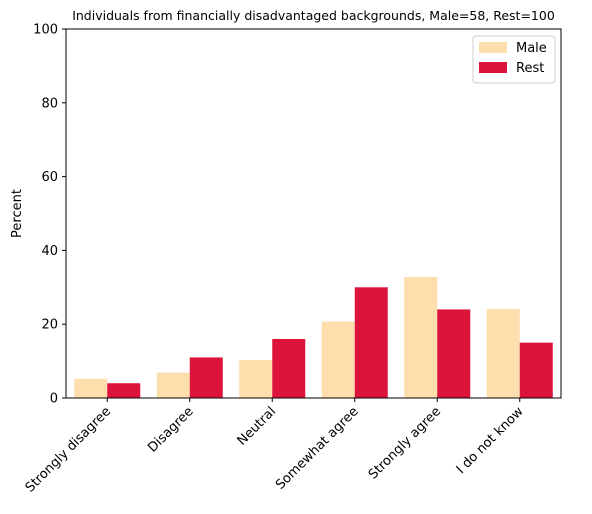  Describe the element at coordinates (493, 67) in the screenshot. I see `legend-swatch-rest` at that location.